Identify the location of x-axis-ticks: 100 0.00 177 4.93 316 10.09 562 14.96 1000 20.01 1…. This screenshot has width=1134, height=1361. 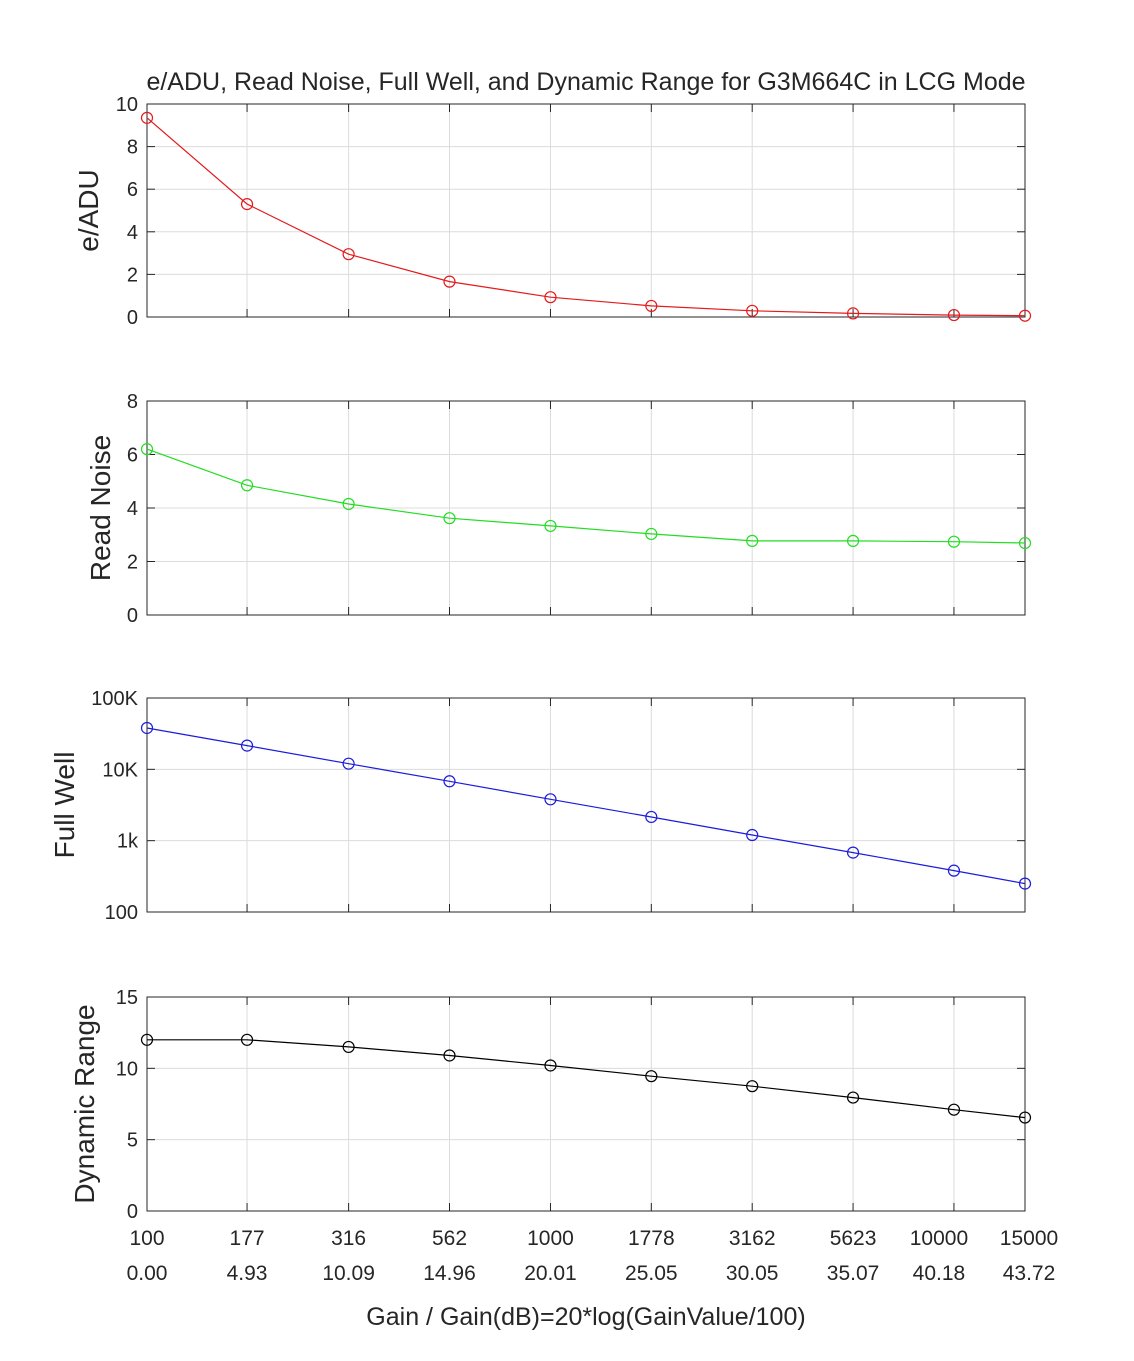
(593, 1256).